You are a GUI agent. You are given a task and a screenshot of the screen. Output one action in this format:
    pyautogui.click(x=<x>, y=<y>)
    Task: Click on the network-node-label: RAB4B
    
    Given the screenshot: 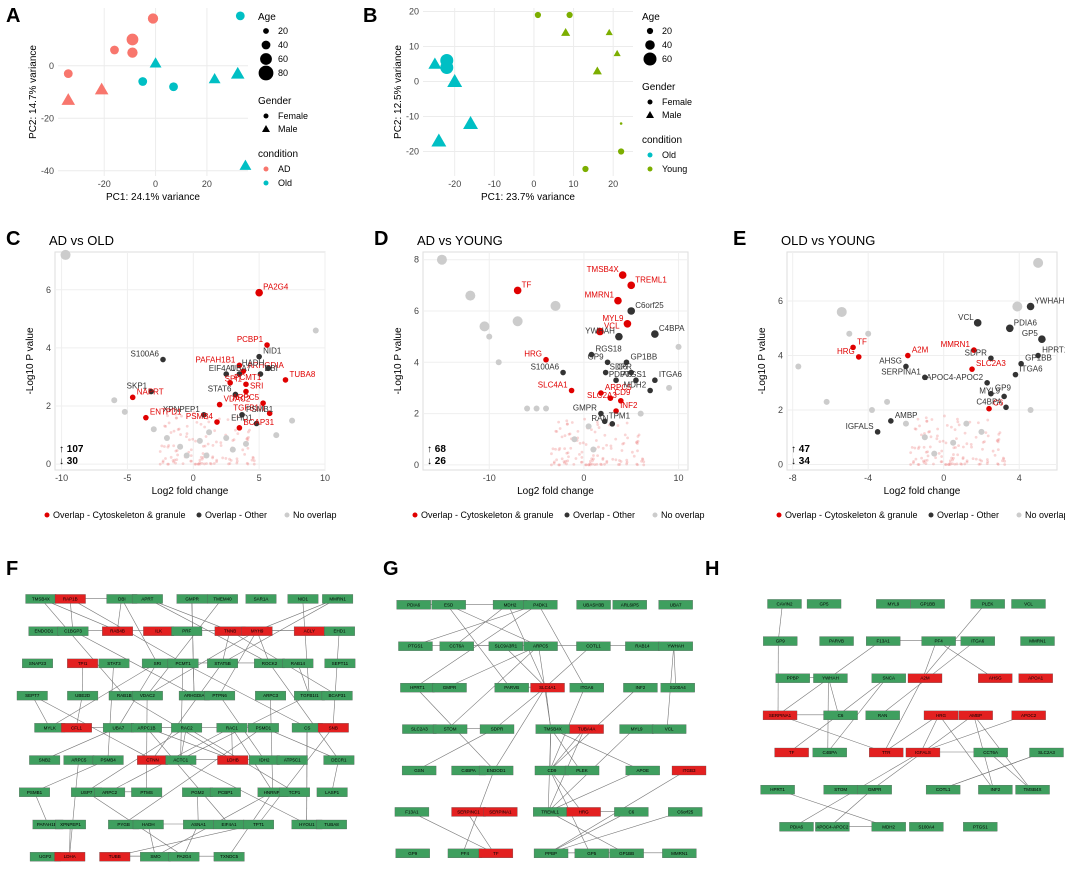 What is the action you would take?
    pyautogui.click(x=117, y=631)
    